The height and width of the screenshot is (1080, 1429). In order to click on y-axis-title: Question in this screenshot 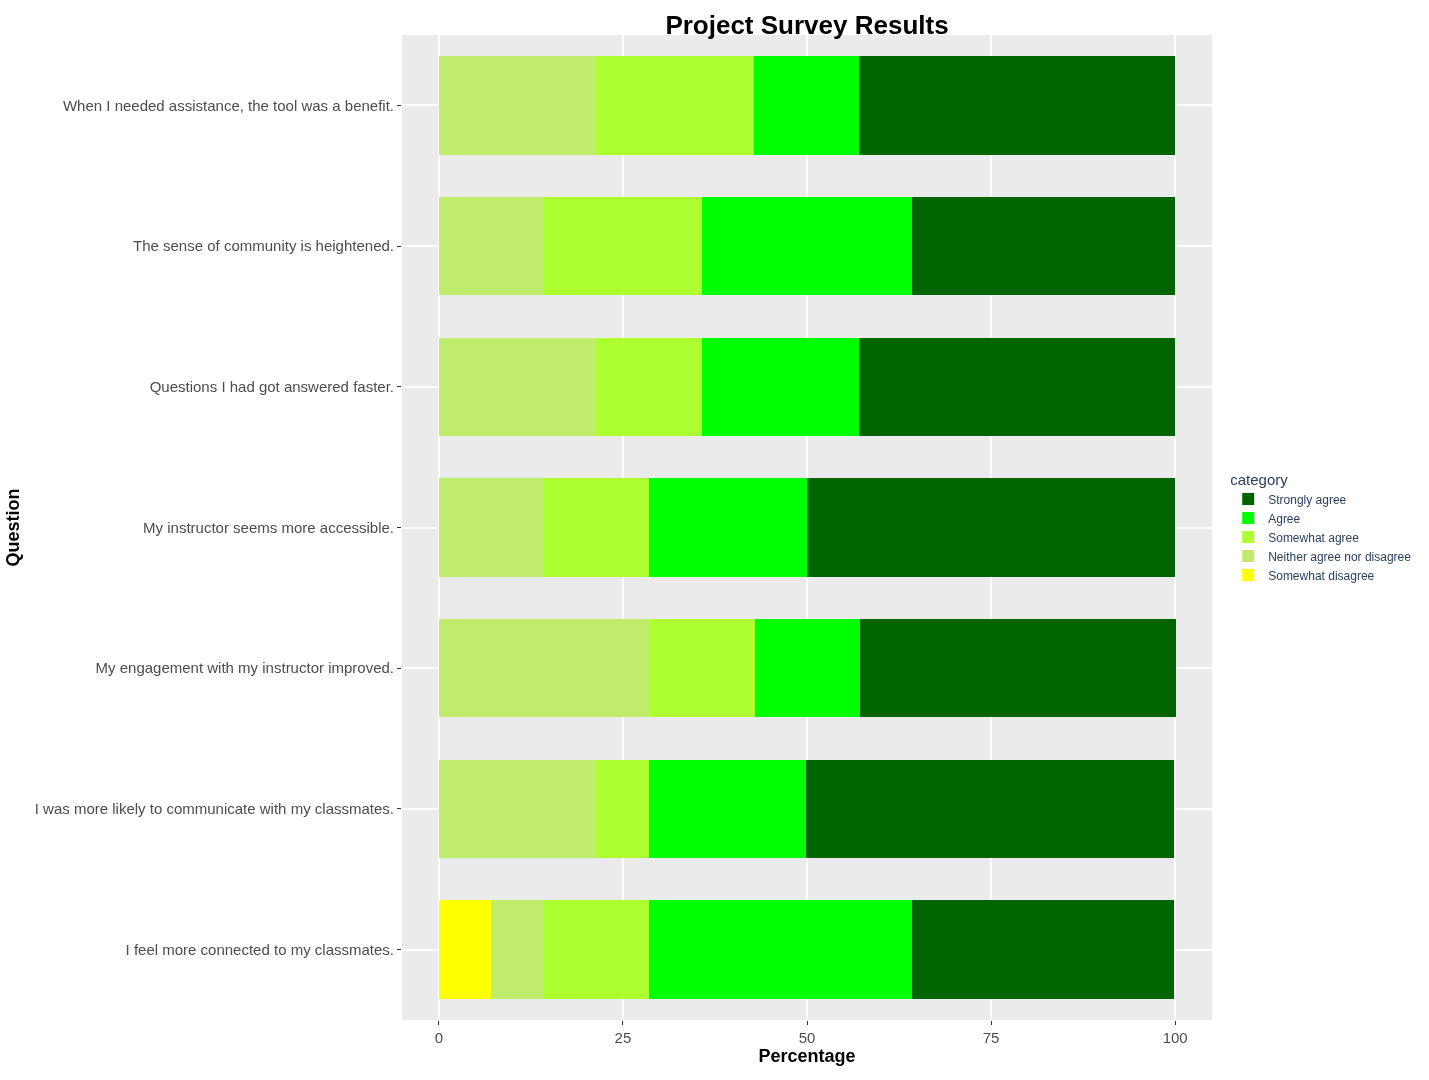, I will do `click(12, 527)`.